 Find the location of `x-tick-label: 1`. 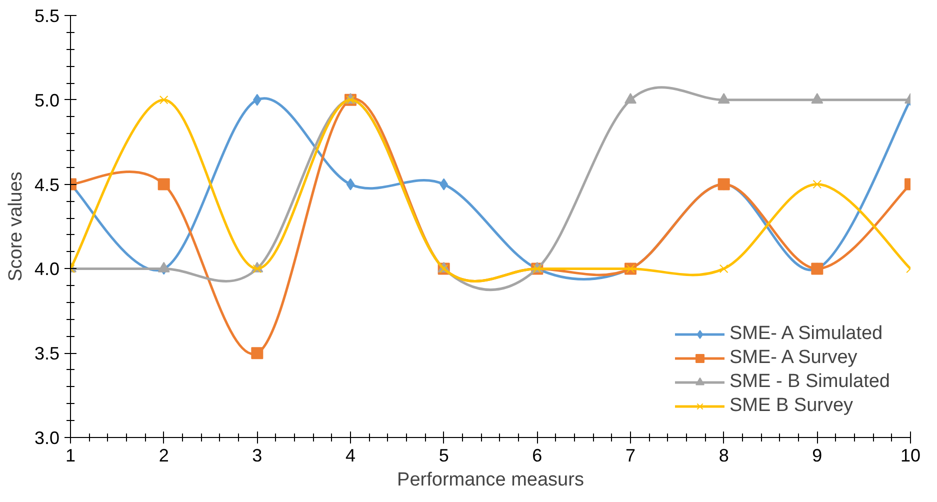

x-tick-label: 1 is located at coordinates (70, 456).